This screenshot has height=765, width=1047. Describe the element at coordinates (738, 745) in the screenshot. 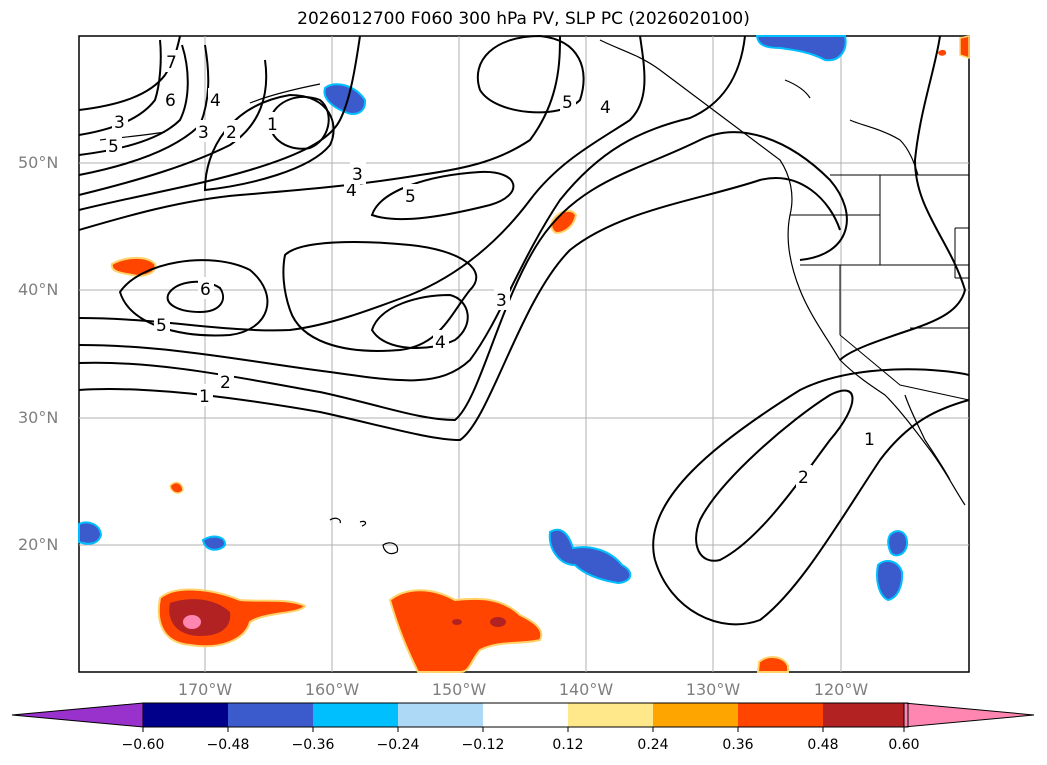

I see `colorbar-tick-label: 0.36` at that location.